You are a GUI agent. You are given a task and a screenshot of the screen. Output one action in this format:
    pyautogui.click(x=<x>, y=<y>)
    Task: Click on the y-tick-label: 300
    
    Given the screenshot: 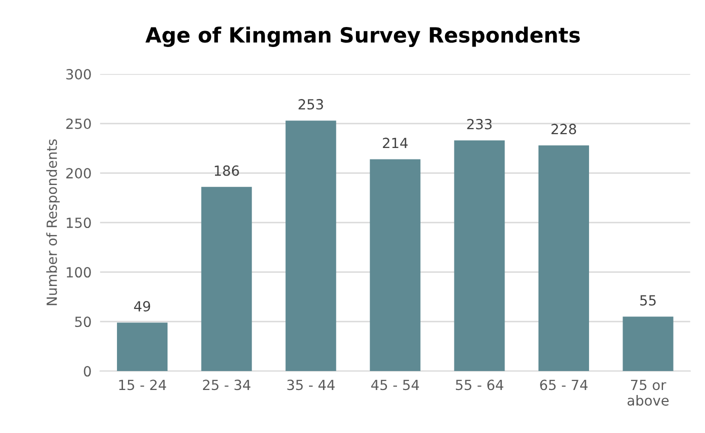 What is the action you would take?
    pyautogui.click(x=78, y=74)
    